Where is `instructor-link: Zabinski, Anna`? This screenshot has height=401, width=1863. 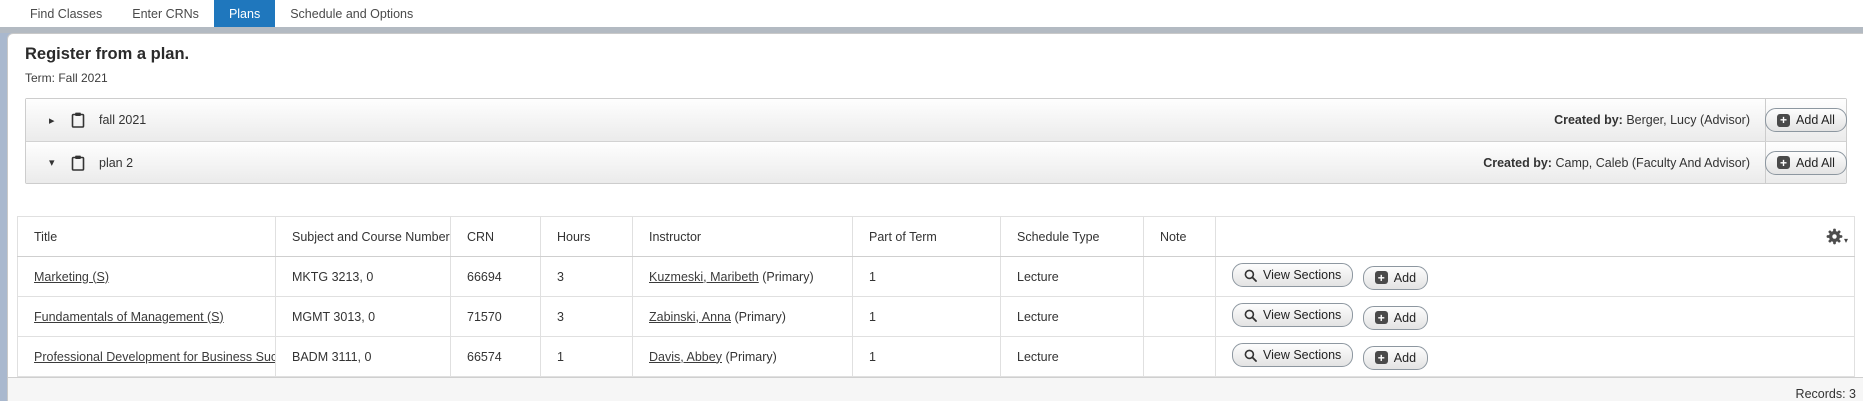 instructor-link: Zabinski, Anna is located at coordinates (690, 316).